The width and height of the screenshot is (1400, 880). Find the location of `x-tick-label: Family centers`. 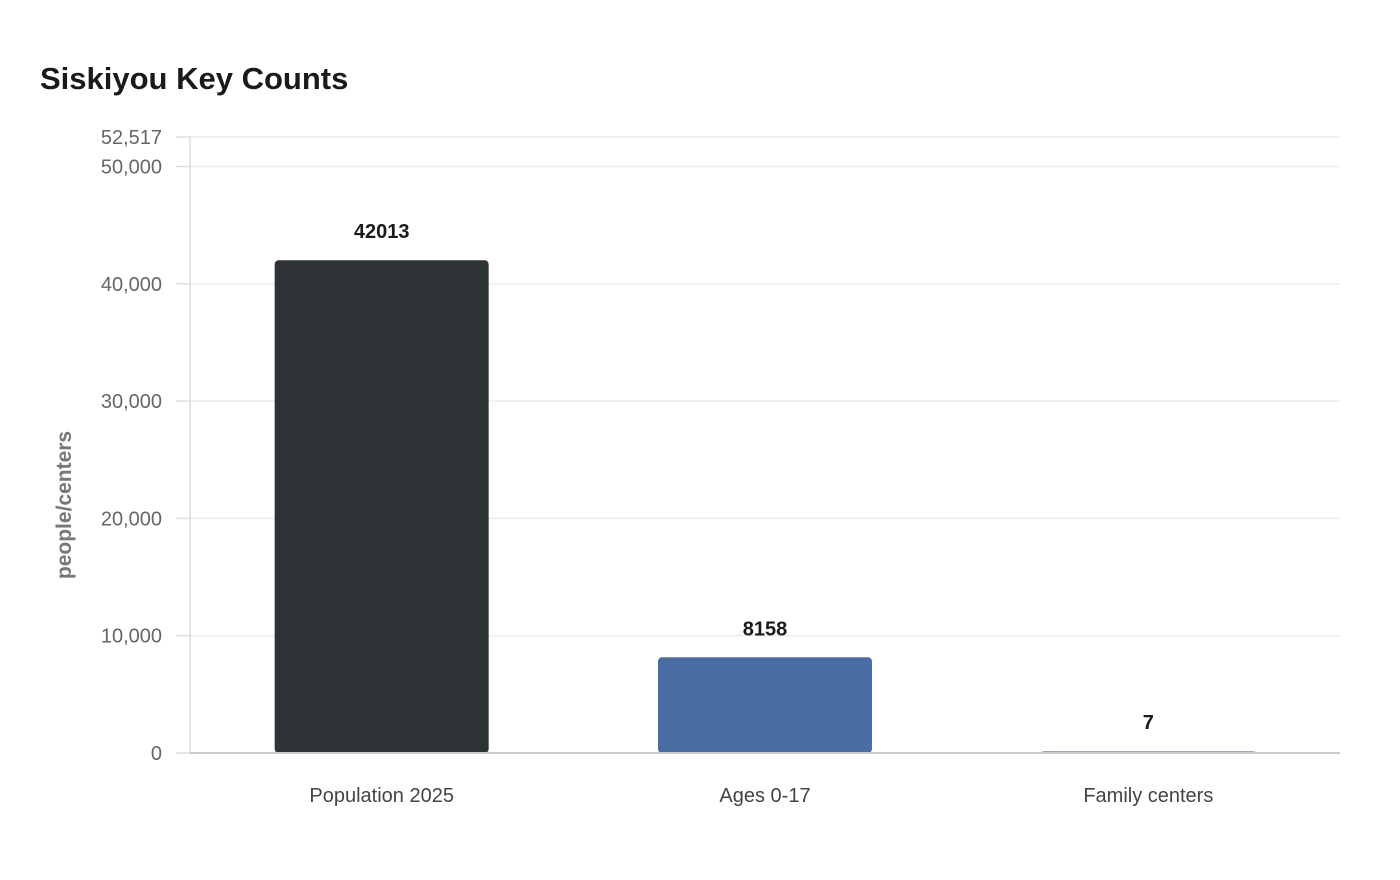

x-tick-label: Family centers is located at coordinates (1148, 796).